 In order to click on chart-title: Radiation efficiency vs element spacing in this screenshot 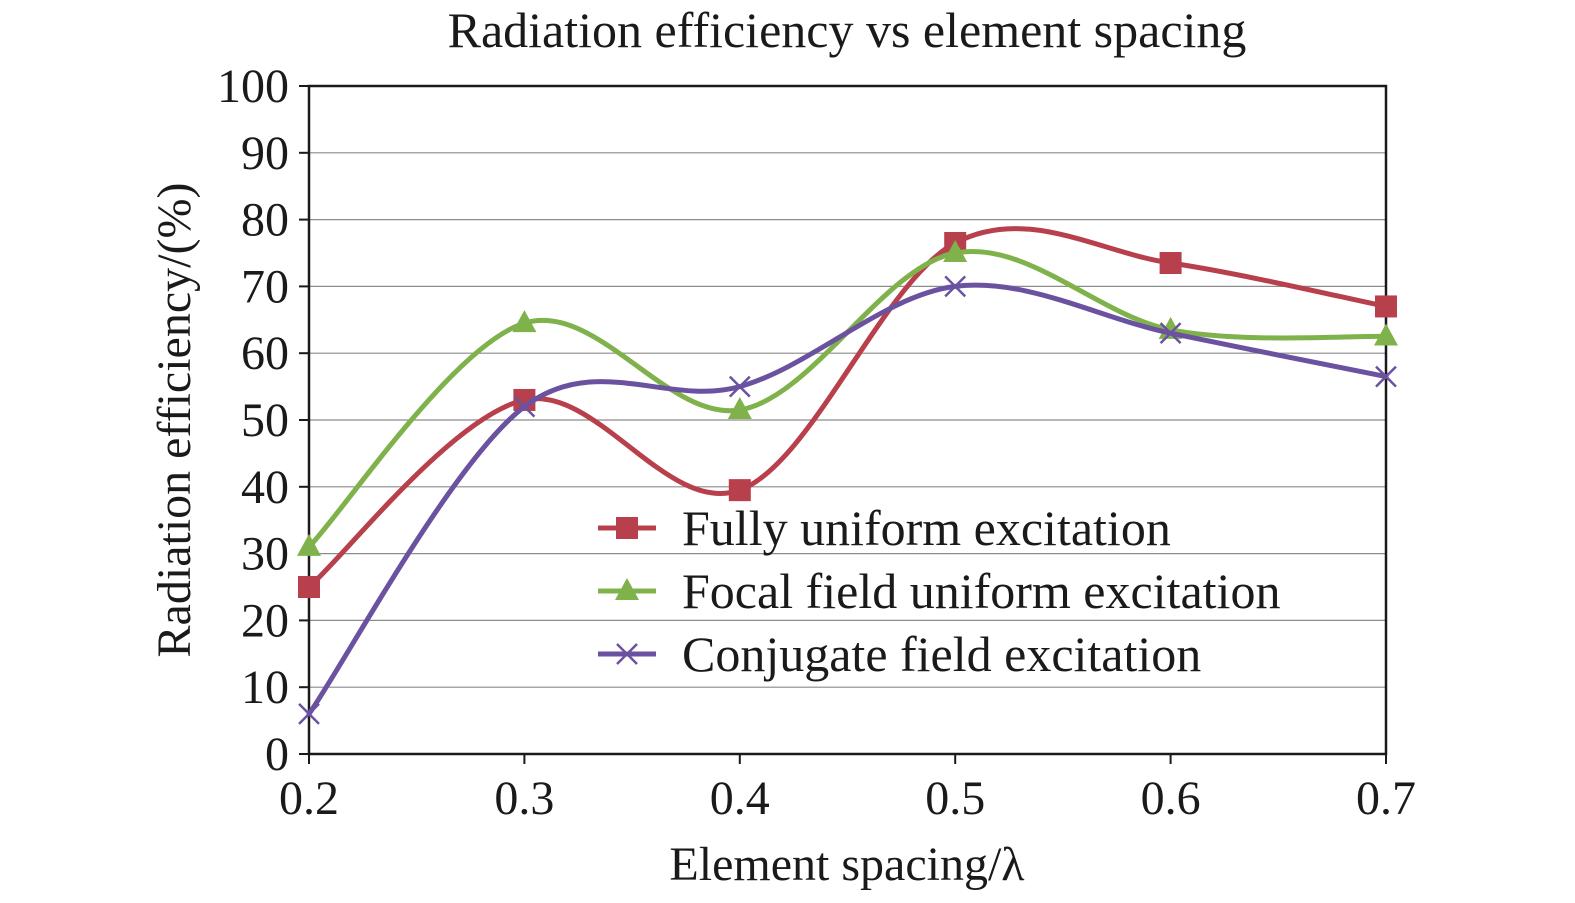, I will do `click(847, 30)`.